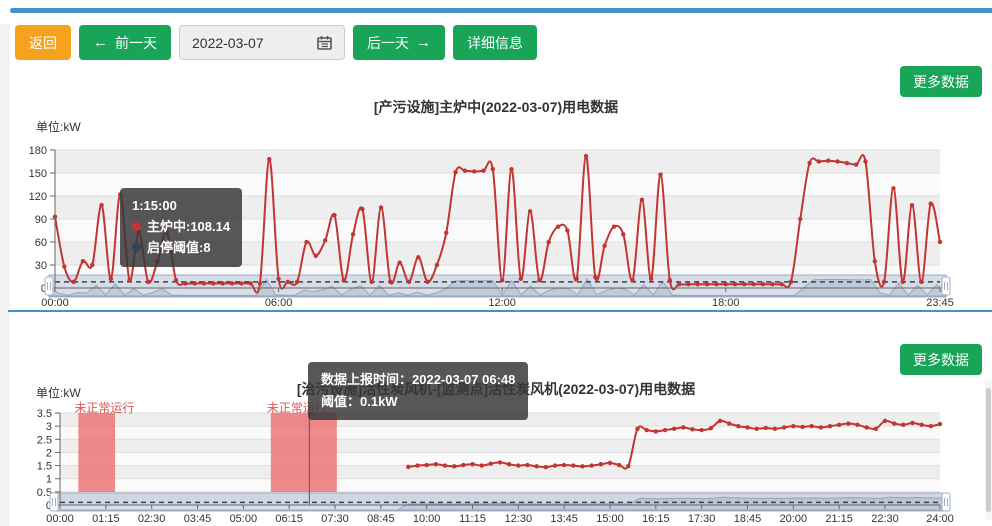 This screenshot has height=526, width=992. What do you see at coordinates (54, 502) in the screenshot?
I see `datazoom-handle-left` at bounding box center [54, 502].